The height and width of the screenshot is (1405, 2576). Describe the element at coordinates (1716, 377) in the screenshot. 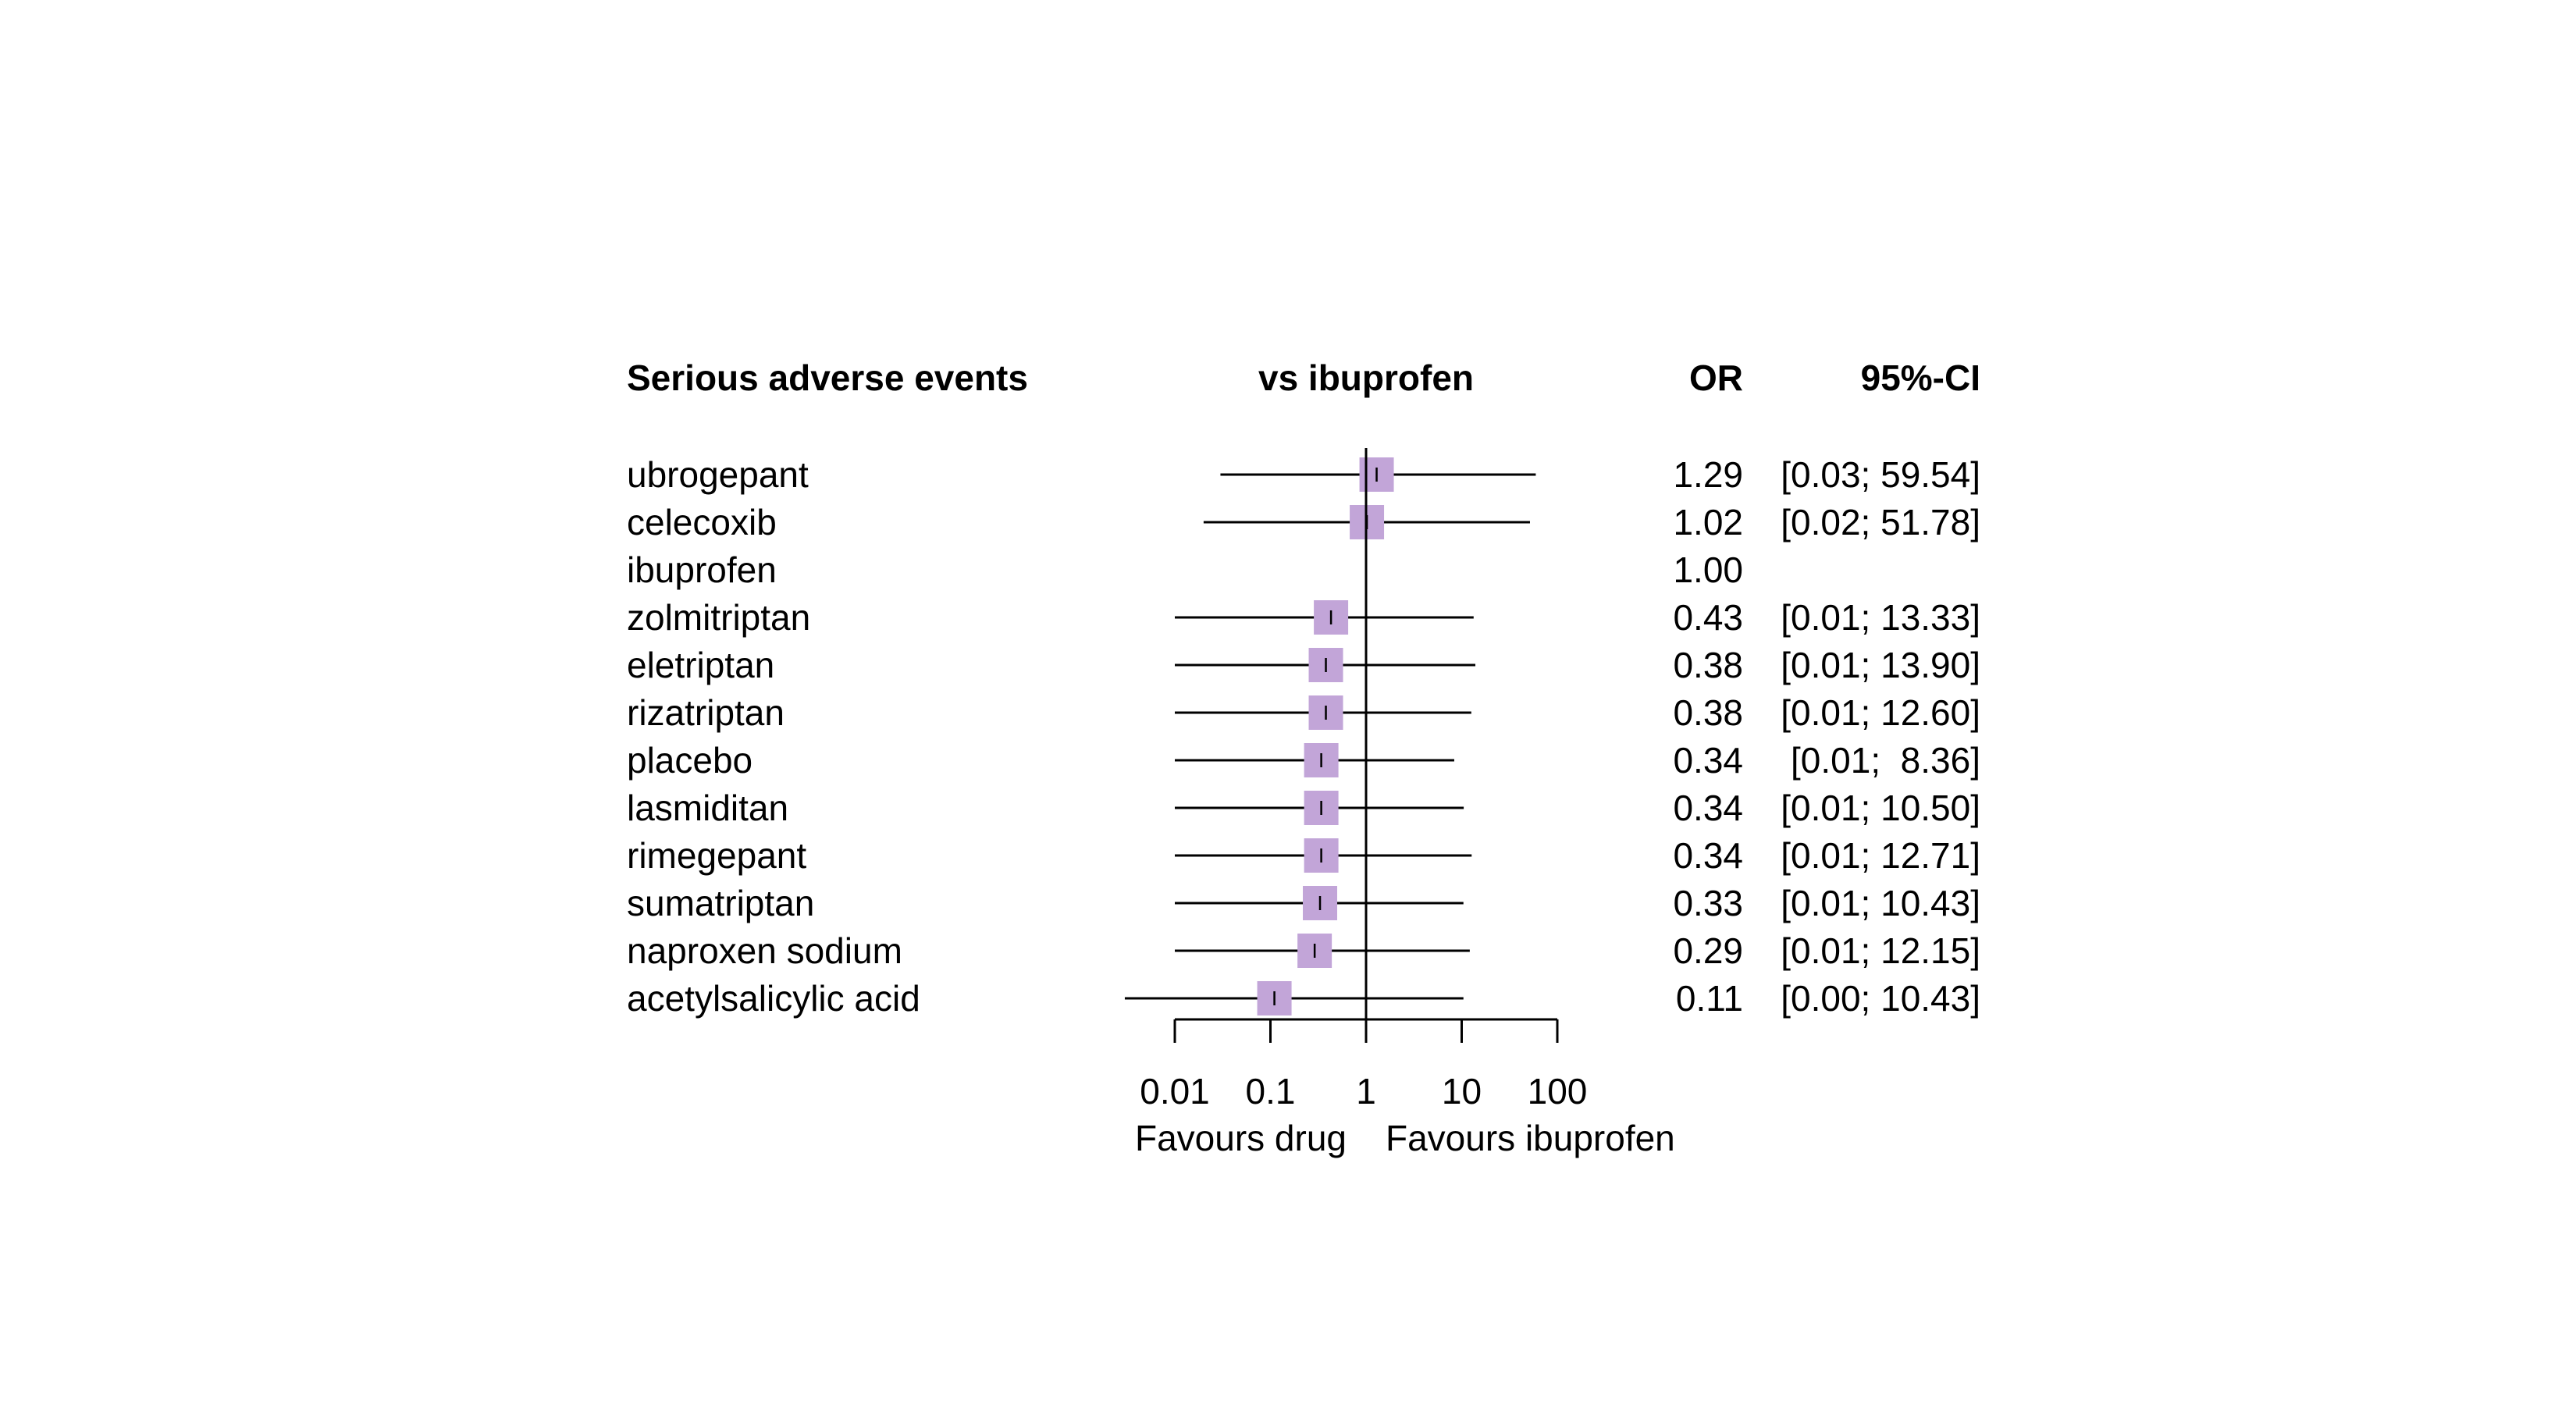

I see `header-estimate: OR` at that location.